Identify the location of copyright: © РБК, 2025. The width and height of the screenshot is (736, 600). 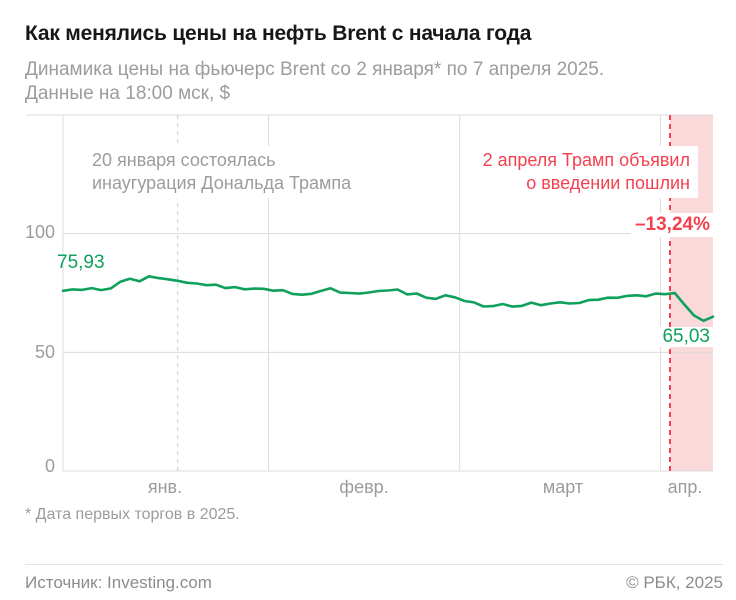
(674, 582).